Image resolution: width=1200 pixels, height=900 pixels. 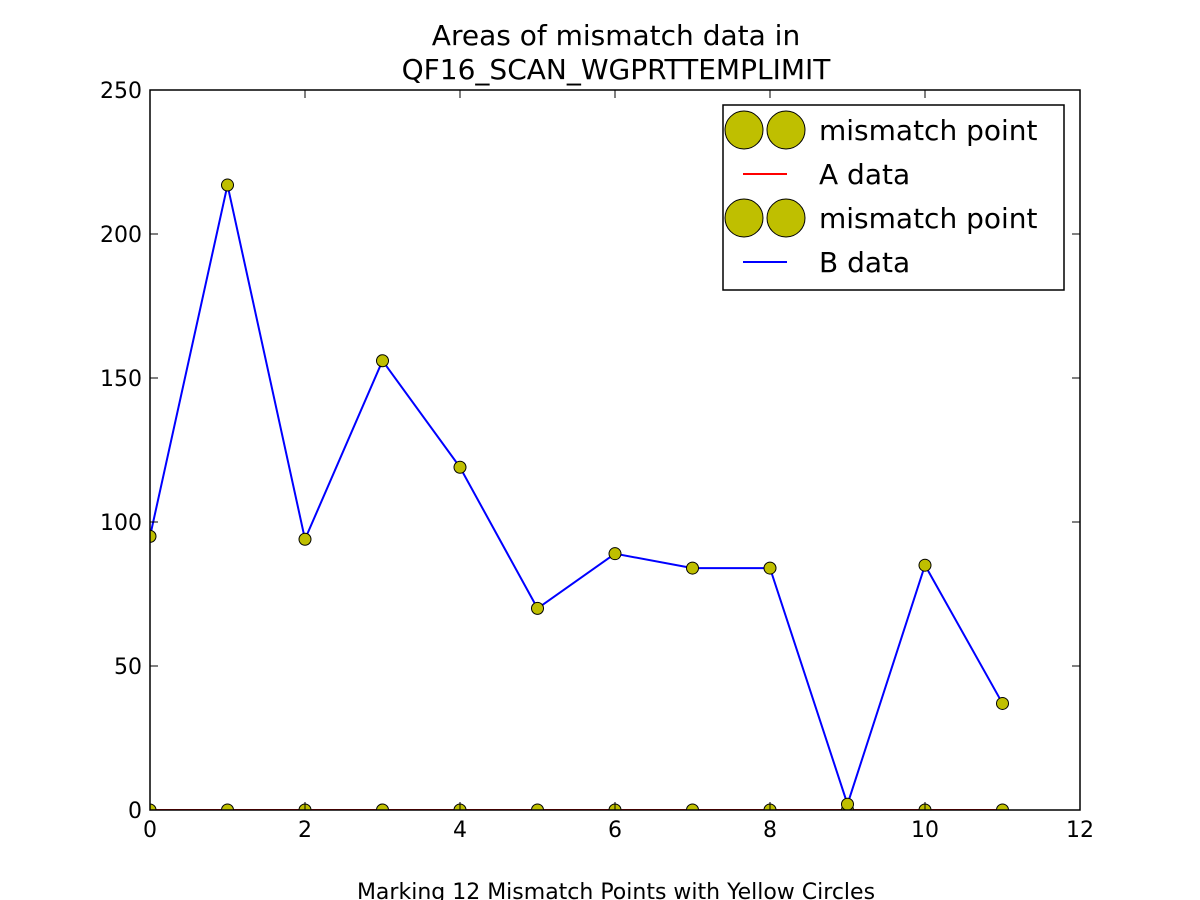 What do you see at coordinates (121, 523) in the screenshot?
I see `y-tick-label: 100` at bounding box center [121, 523].